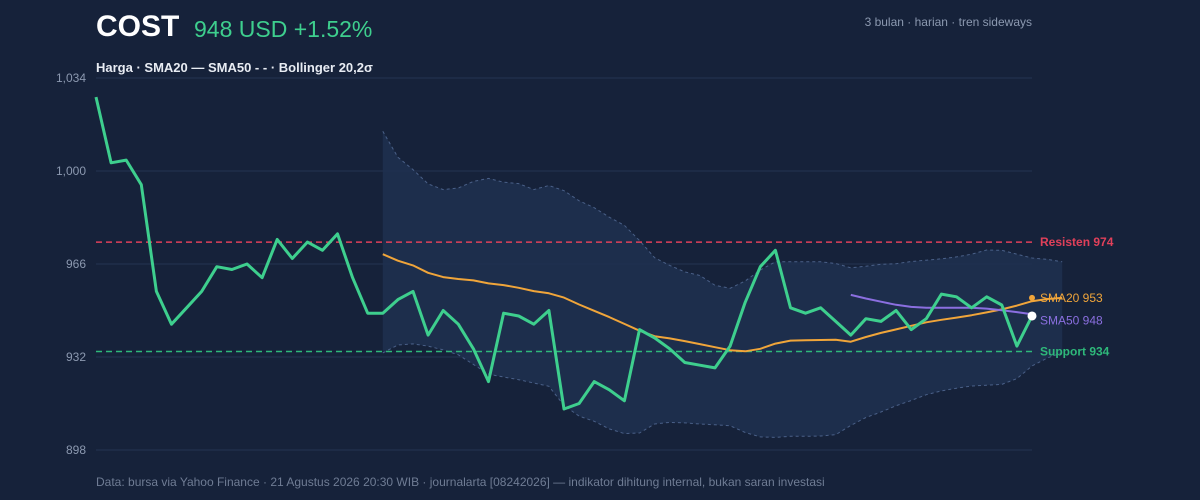 The image size is (1200, 500). I want to click on y-tick-label: 966, so click(76, 264).